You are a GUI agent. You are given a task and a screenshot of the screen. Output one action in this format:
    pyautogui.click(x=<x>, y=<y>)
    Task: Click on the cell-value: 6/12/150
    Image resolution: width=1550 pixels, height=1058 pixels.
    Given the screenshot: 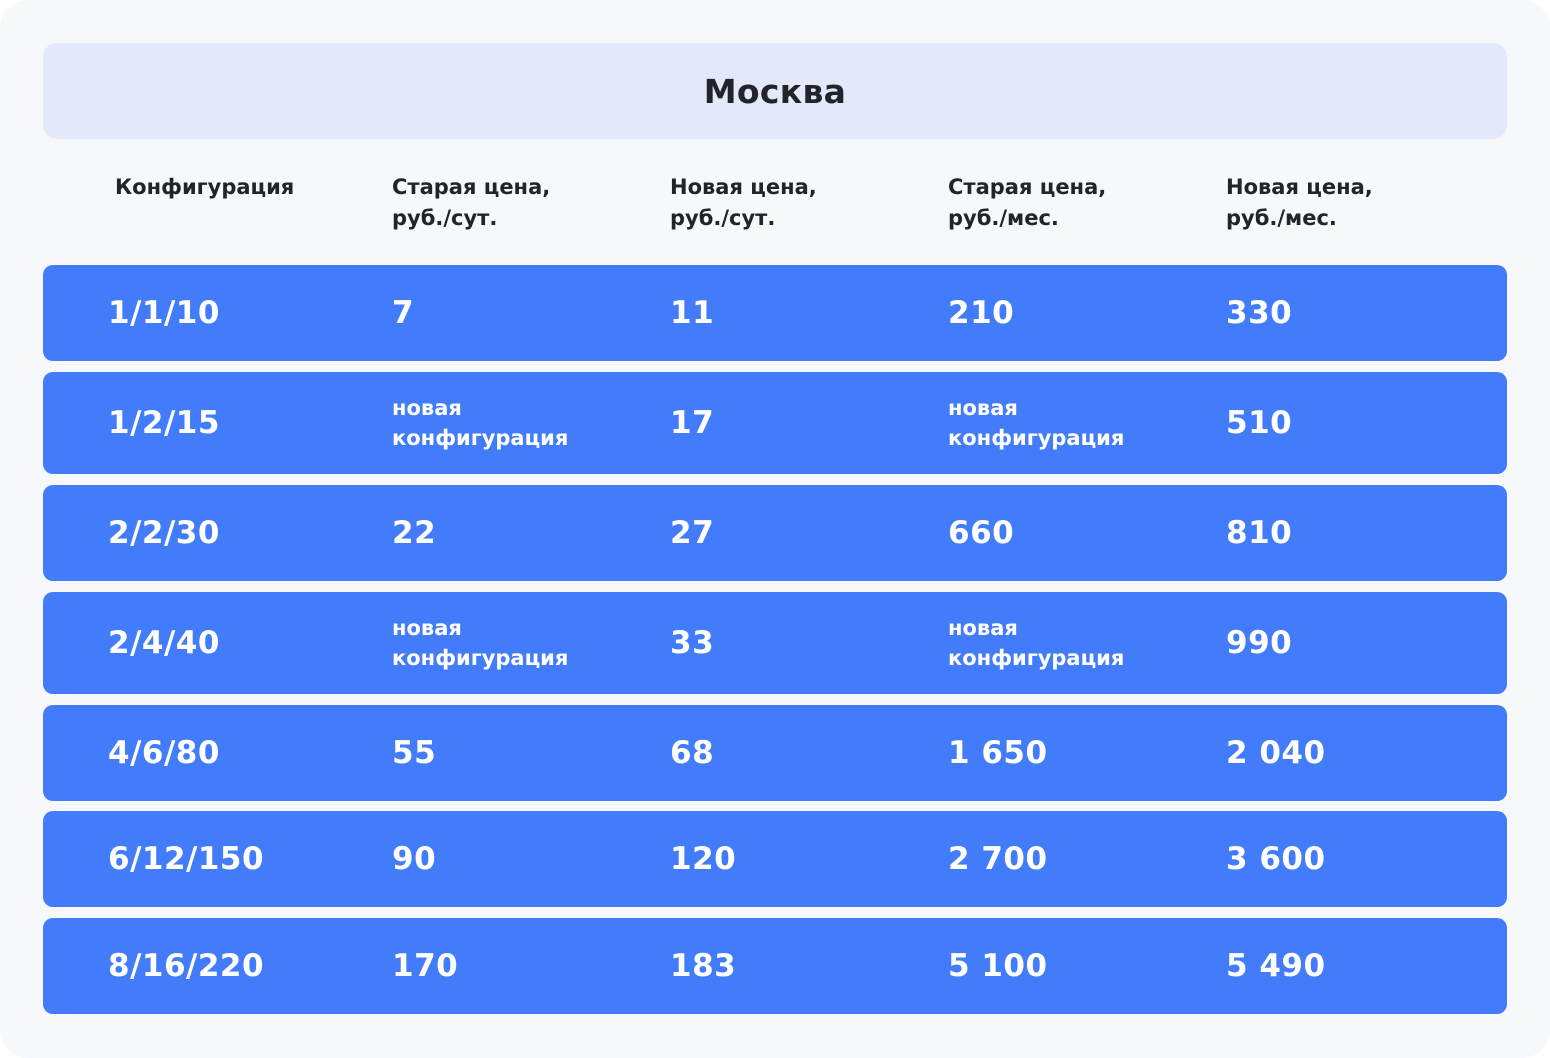 What is the action you would take?
    pyautogui.click(x=186, y=859)
    